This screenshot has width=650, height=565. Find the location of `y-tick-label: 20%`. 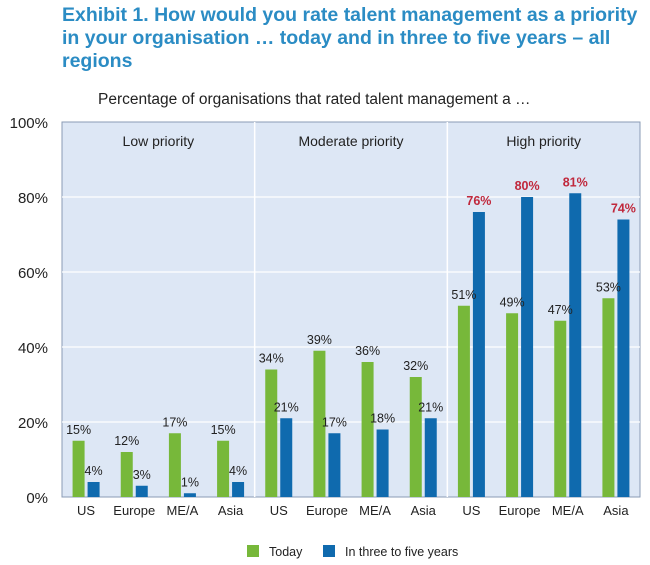

y-tick-label: 20% is located at coordinates (33, 423).